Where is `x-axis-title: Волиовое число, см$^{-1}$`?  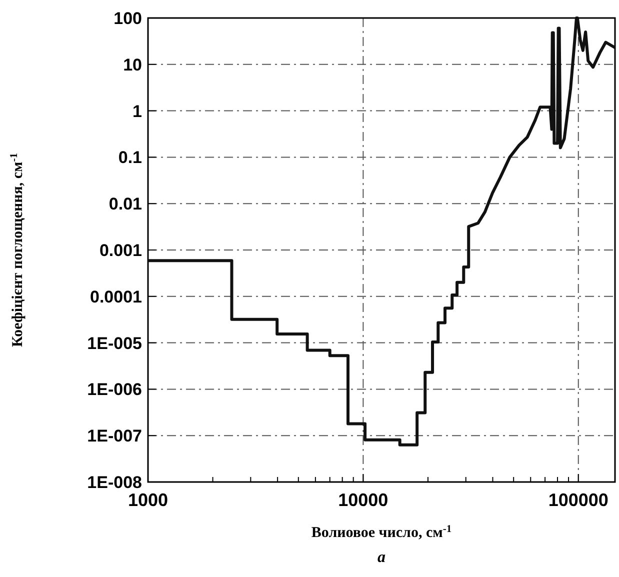 x-axis-title: Волиовое число, см$^{-1}$ is located at coordinates (381, 532).